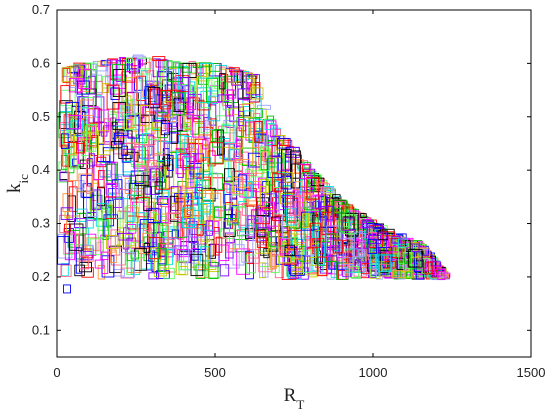 The image size is (550, 412). I want to click on y-axis-label-sub: ic, so click(23, 179).